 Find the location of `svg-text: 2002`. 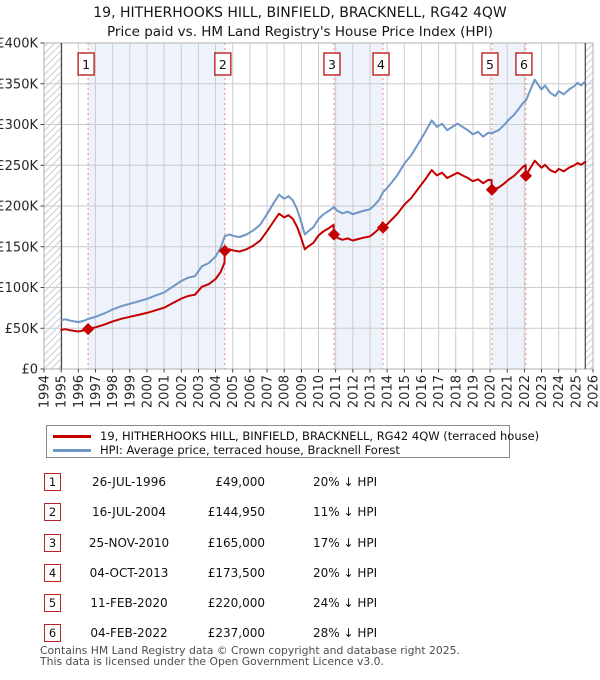

svg-text: 2002 is located at coordinates (182, 391).